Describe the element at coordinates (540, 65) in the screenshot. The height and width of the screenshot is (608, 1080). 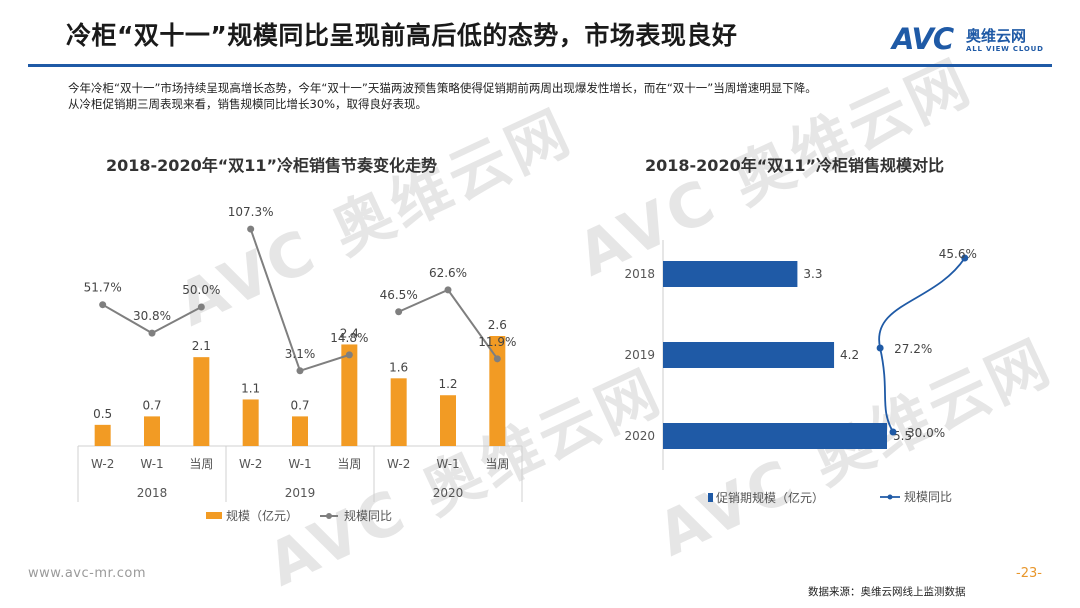
I see `header-divider` at that location.